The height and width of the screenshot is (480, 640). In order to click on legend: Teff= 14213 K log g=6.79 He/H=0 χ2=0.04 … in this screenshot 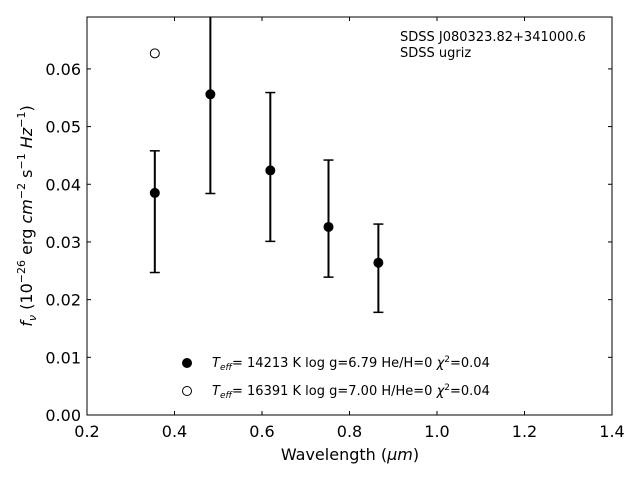, I will do `click(336, 378)`.